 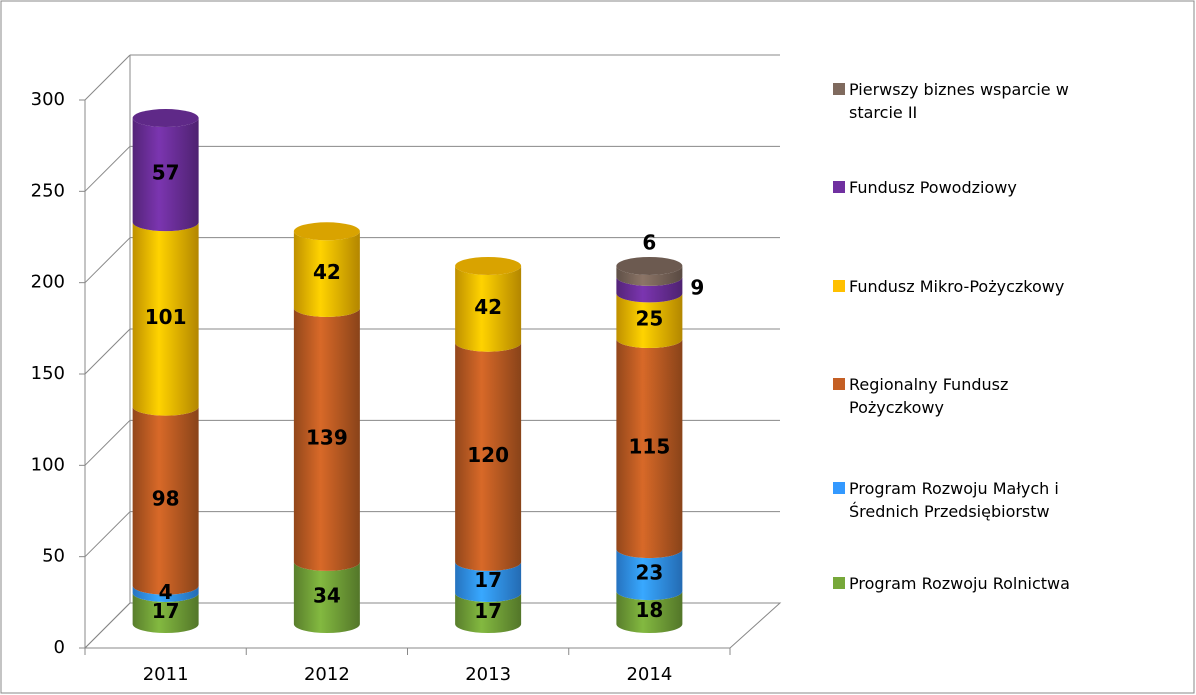 What do you see at coordinates (929, 396) in the screenshot?
I see `legend-label: Regionalny Fundusz Pożyczkowy` at bounding box center [929, 396].